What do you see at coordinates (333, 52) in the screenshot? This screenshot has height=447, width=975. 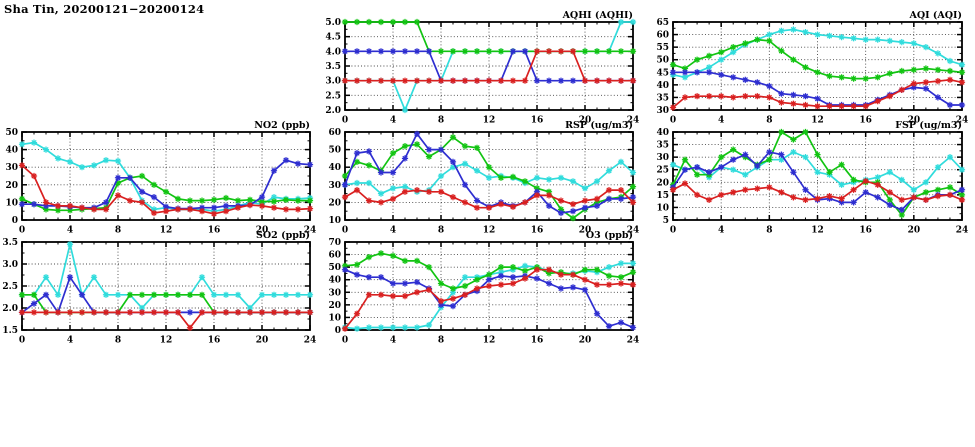 I see `y-tick-label: 4.0` at bounding box center [333, 52].